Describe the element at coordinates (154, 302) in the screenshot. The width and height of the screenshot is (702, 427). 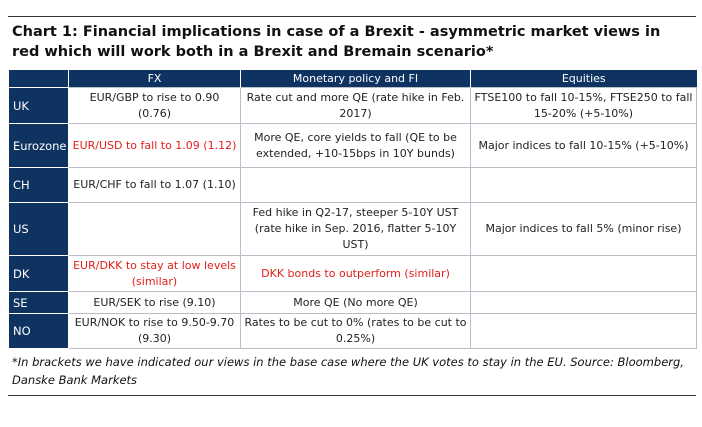
I see `cell: EUR/SEK to rise (9.10)` at that location.